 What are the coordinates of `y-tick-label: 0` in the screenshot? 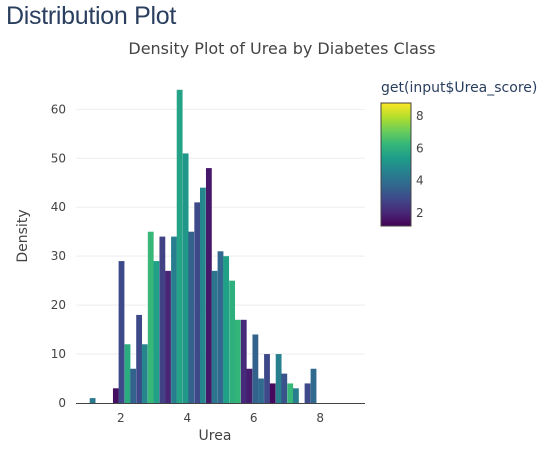 It's located at (62, 403).